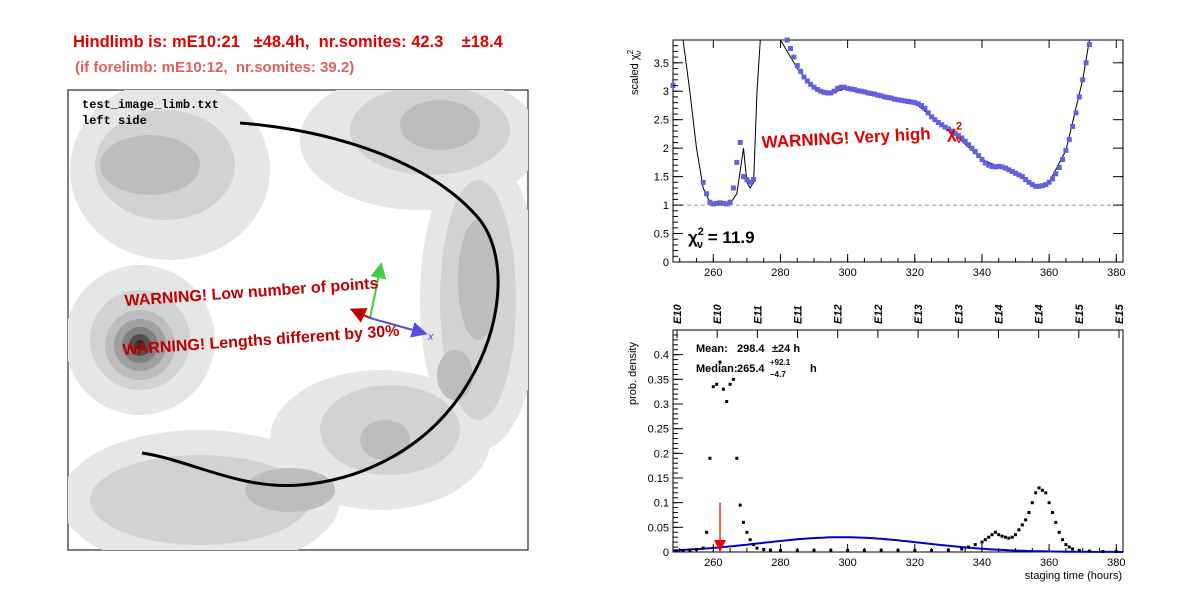 The height and width of the screenshot is (592, 1196). Describe the element at coordinates (661, 178) in the screenshot. I see `y-tick-label: 1.5` at that location.